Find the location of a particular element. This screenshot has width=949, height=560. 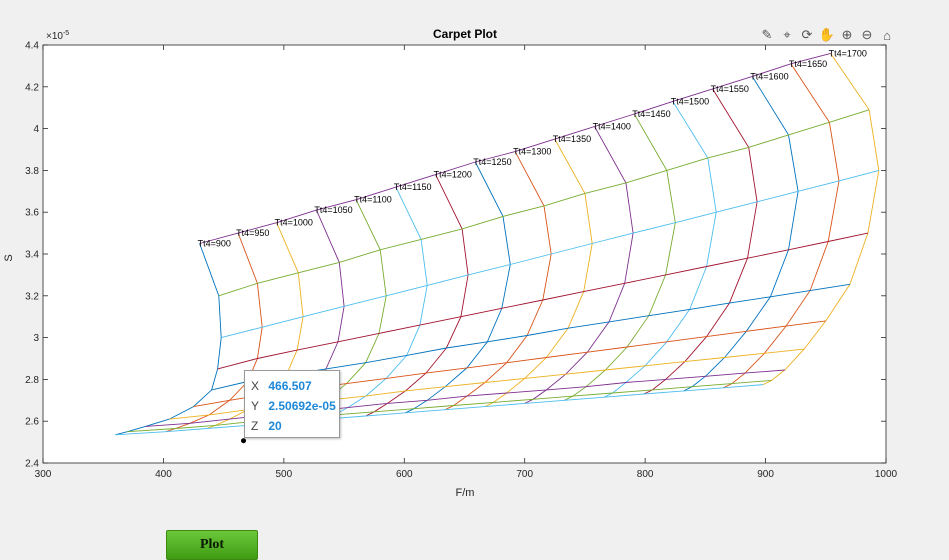

x-tick-label: 400 is located at coordinates (163, 474).